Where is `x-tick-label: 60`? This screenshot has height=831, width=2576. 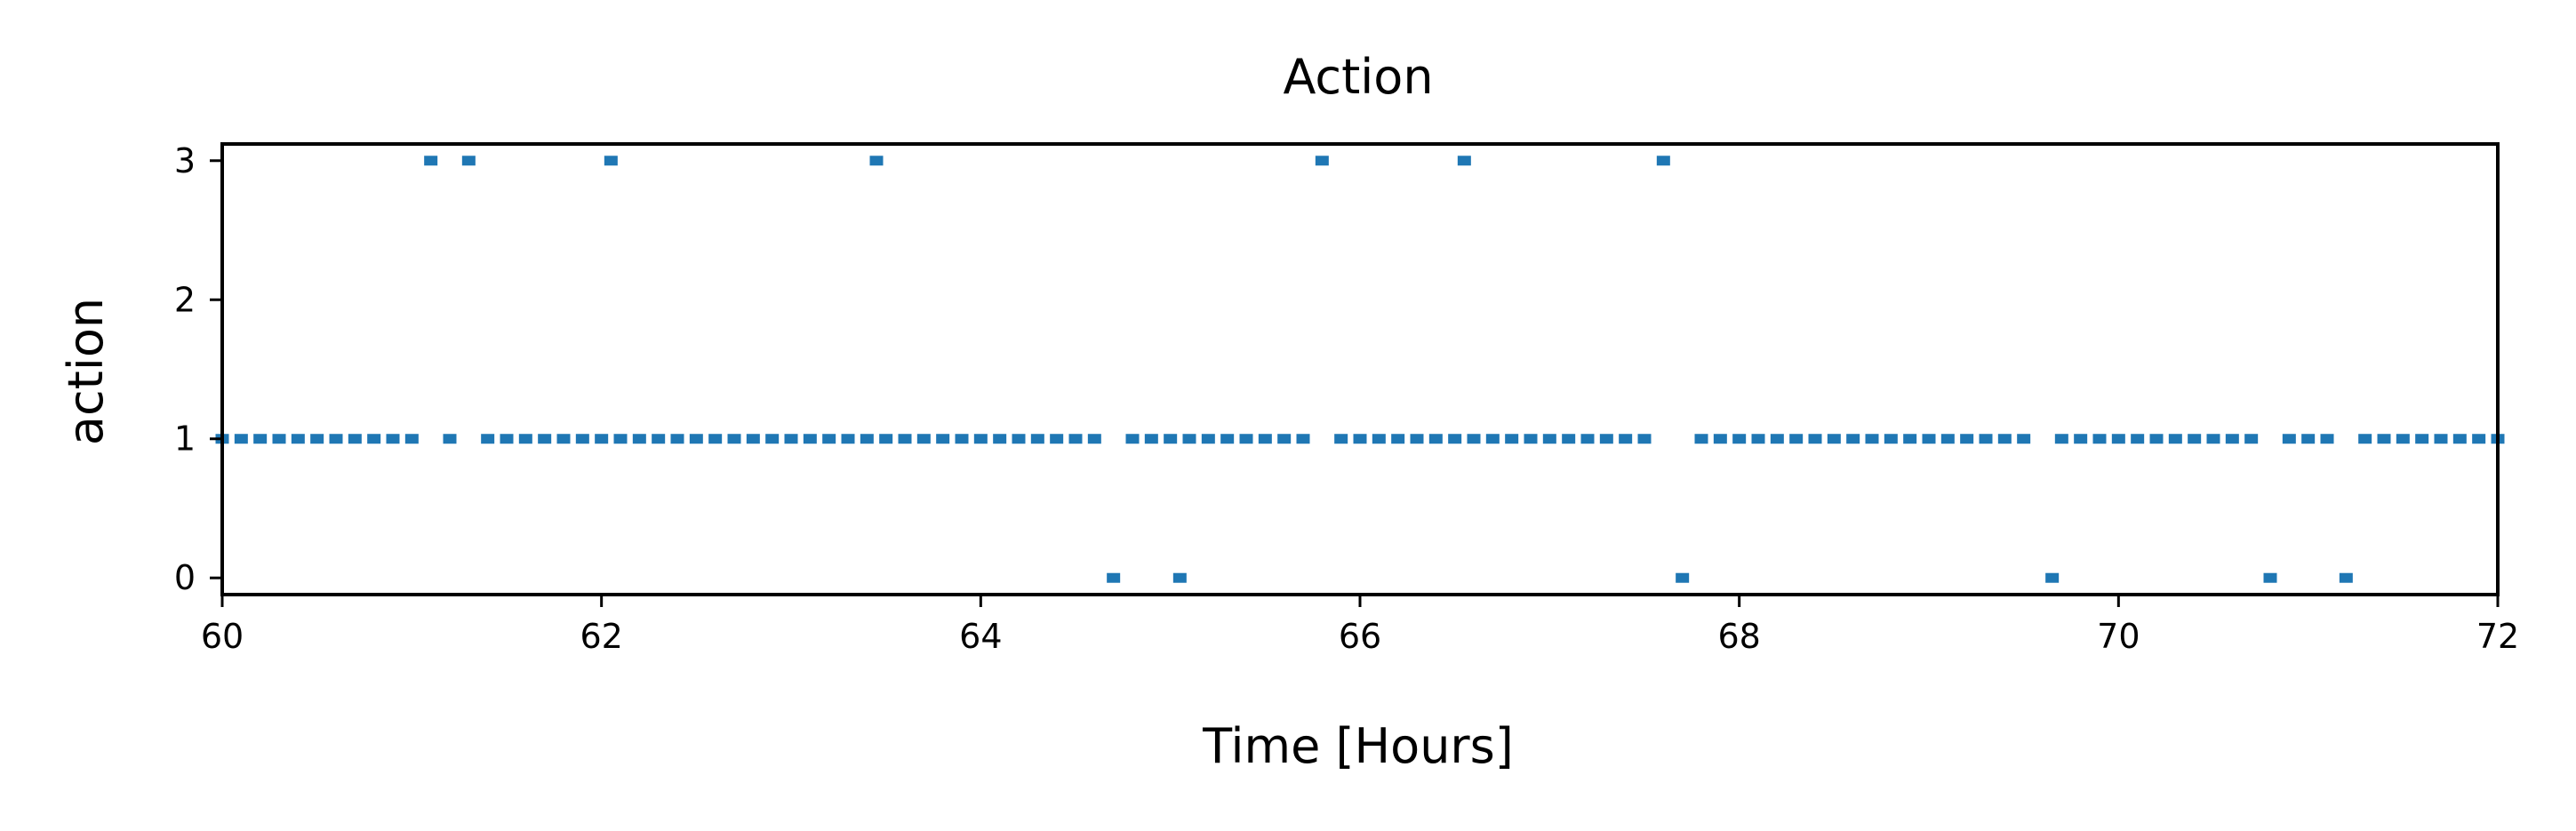
x-tick-label: 60 is located at coordinates (222, 636).